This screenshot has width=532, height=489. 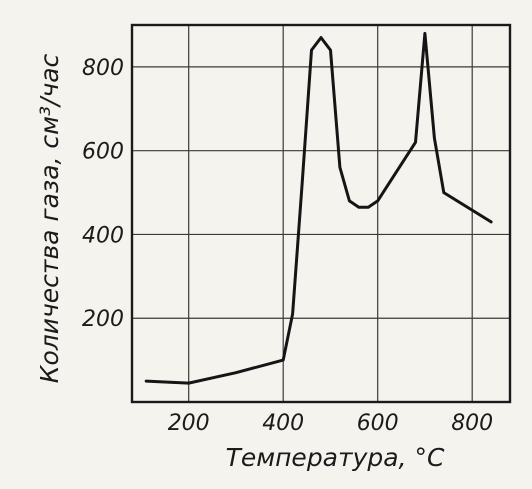 I want to click on x-tick-label: 600, so click(x=378, y=423).